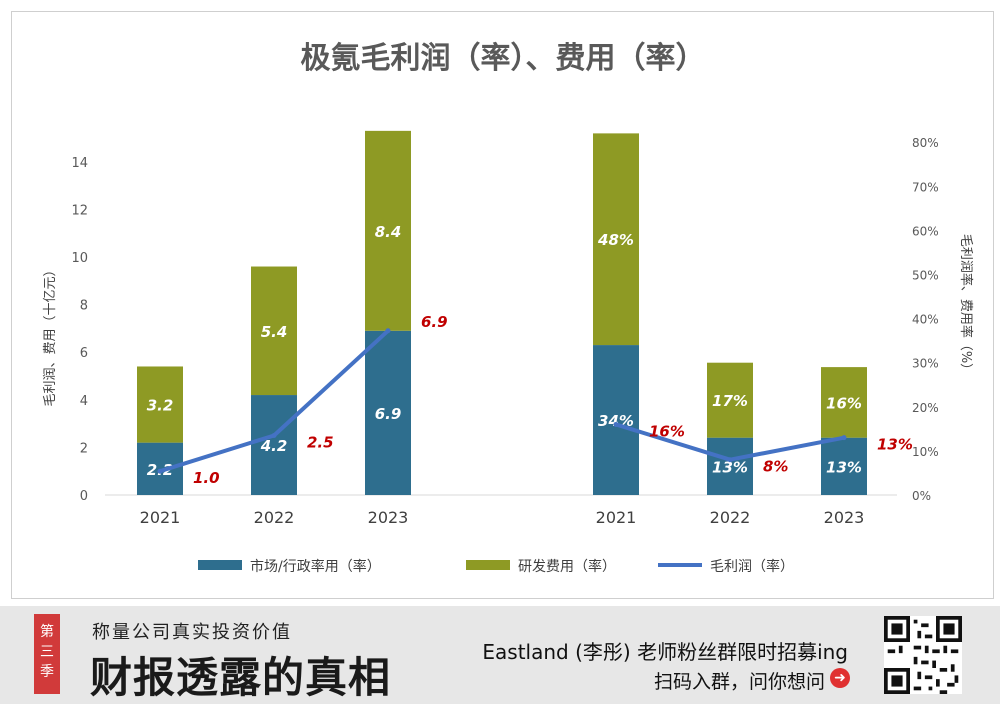 The image size is (1000, 705). I want to click on y2-axis-title: 毛利润率、费用率（%）, so click(966, 305).